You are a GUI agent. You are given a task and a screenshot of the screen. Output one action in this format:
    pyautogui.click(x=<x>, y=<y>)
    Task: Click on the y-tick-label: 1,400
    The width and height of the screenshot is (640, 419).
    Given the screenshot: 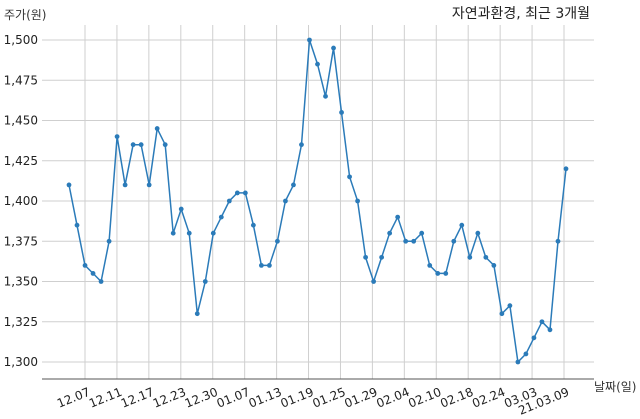 What is the action you would take?
    pyautogui.click(x=21, y=201)
    